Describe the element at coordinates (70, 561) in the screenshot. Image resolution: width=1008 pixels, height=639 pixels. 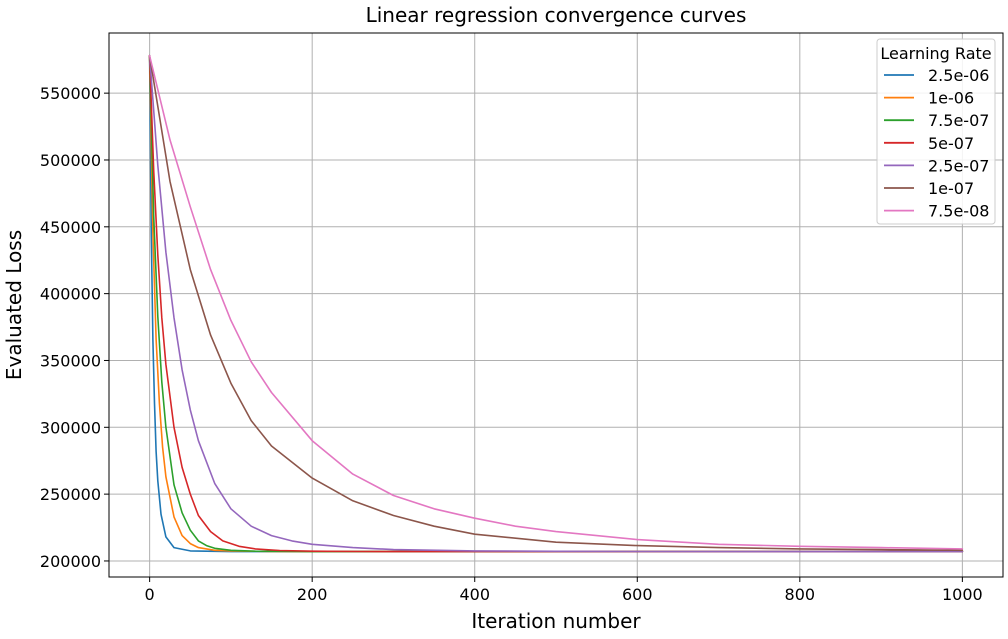
I see `y-tick-label: 200000` at that location.